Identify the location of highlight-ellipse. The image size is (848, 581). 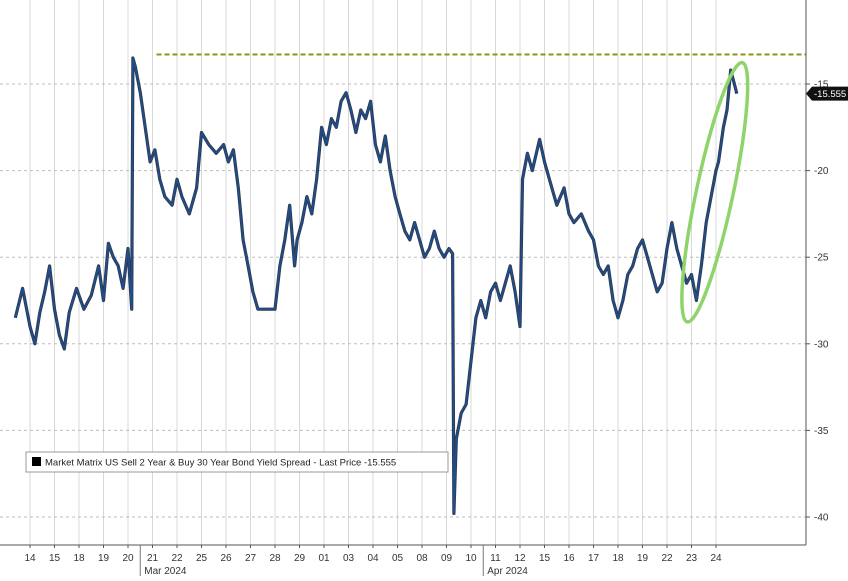
(715, 192).